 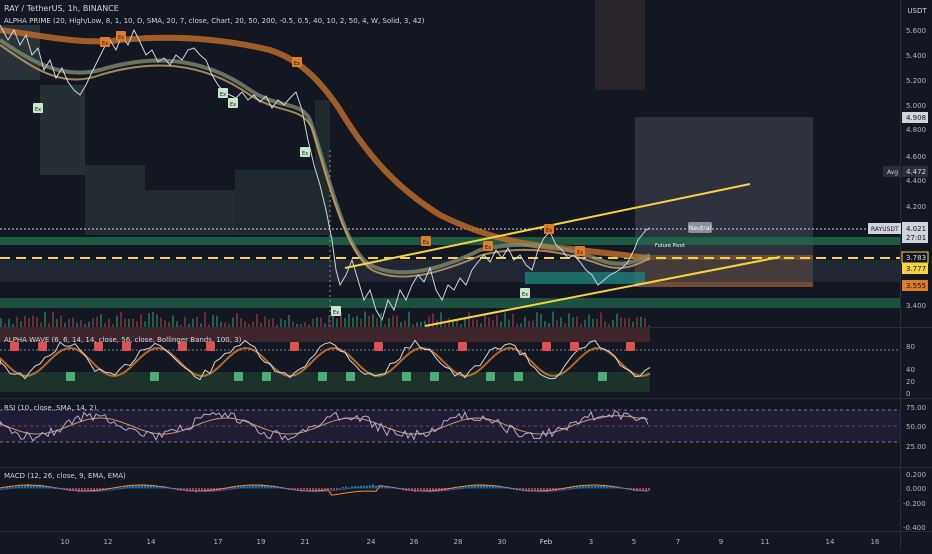 What do you see at coordinates (916, 286) in the screenshot?
I see `level-c-value: 3.555` at bounding box center [916, 286].